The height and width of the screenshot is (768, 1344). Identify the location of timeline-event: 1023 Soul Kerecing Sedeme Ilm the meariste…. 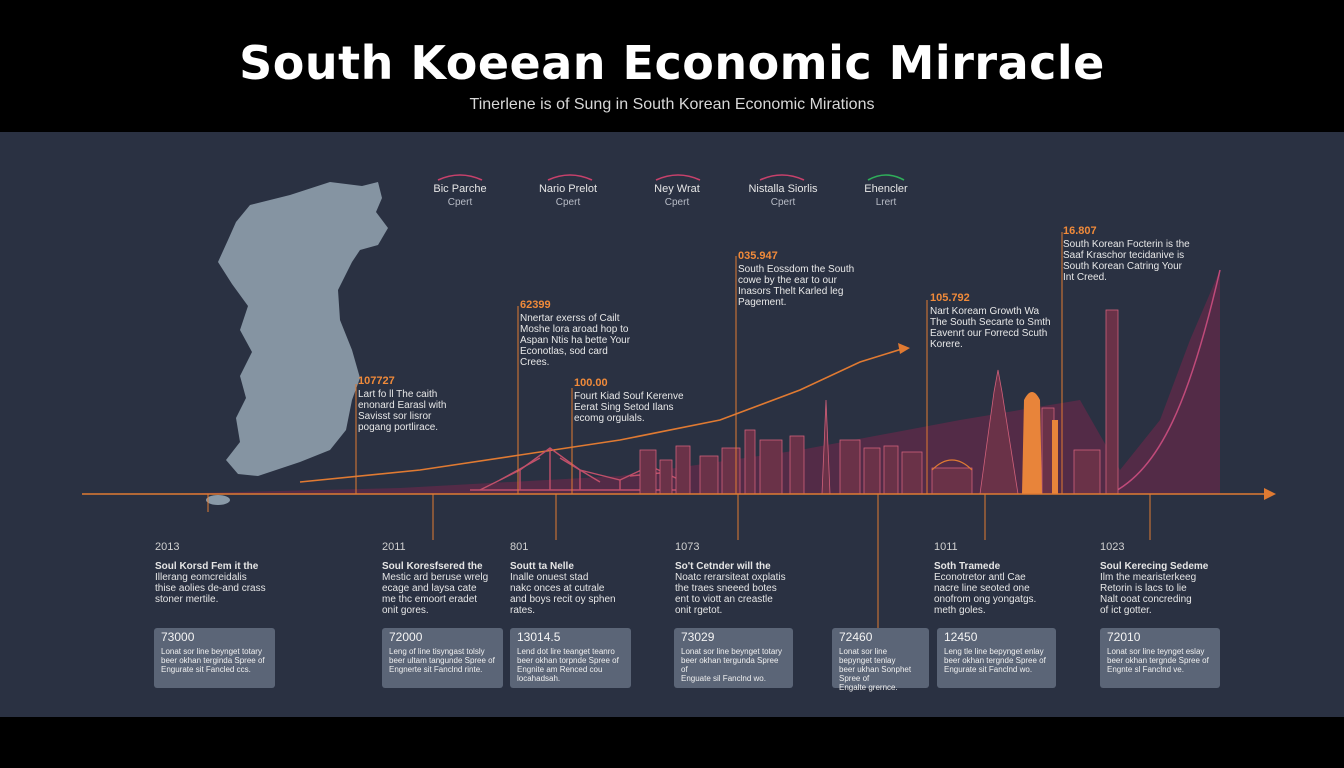
(1165, 579).